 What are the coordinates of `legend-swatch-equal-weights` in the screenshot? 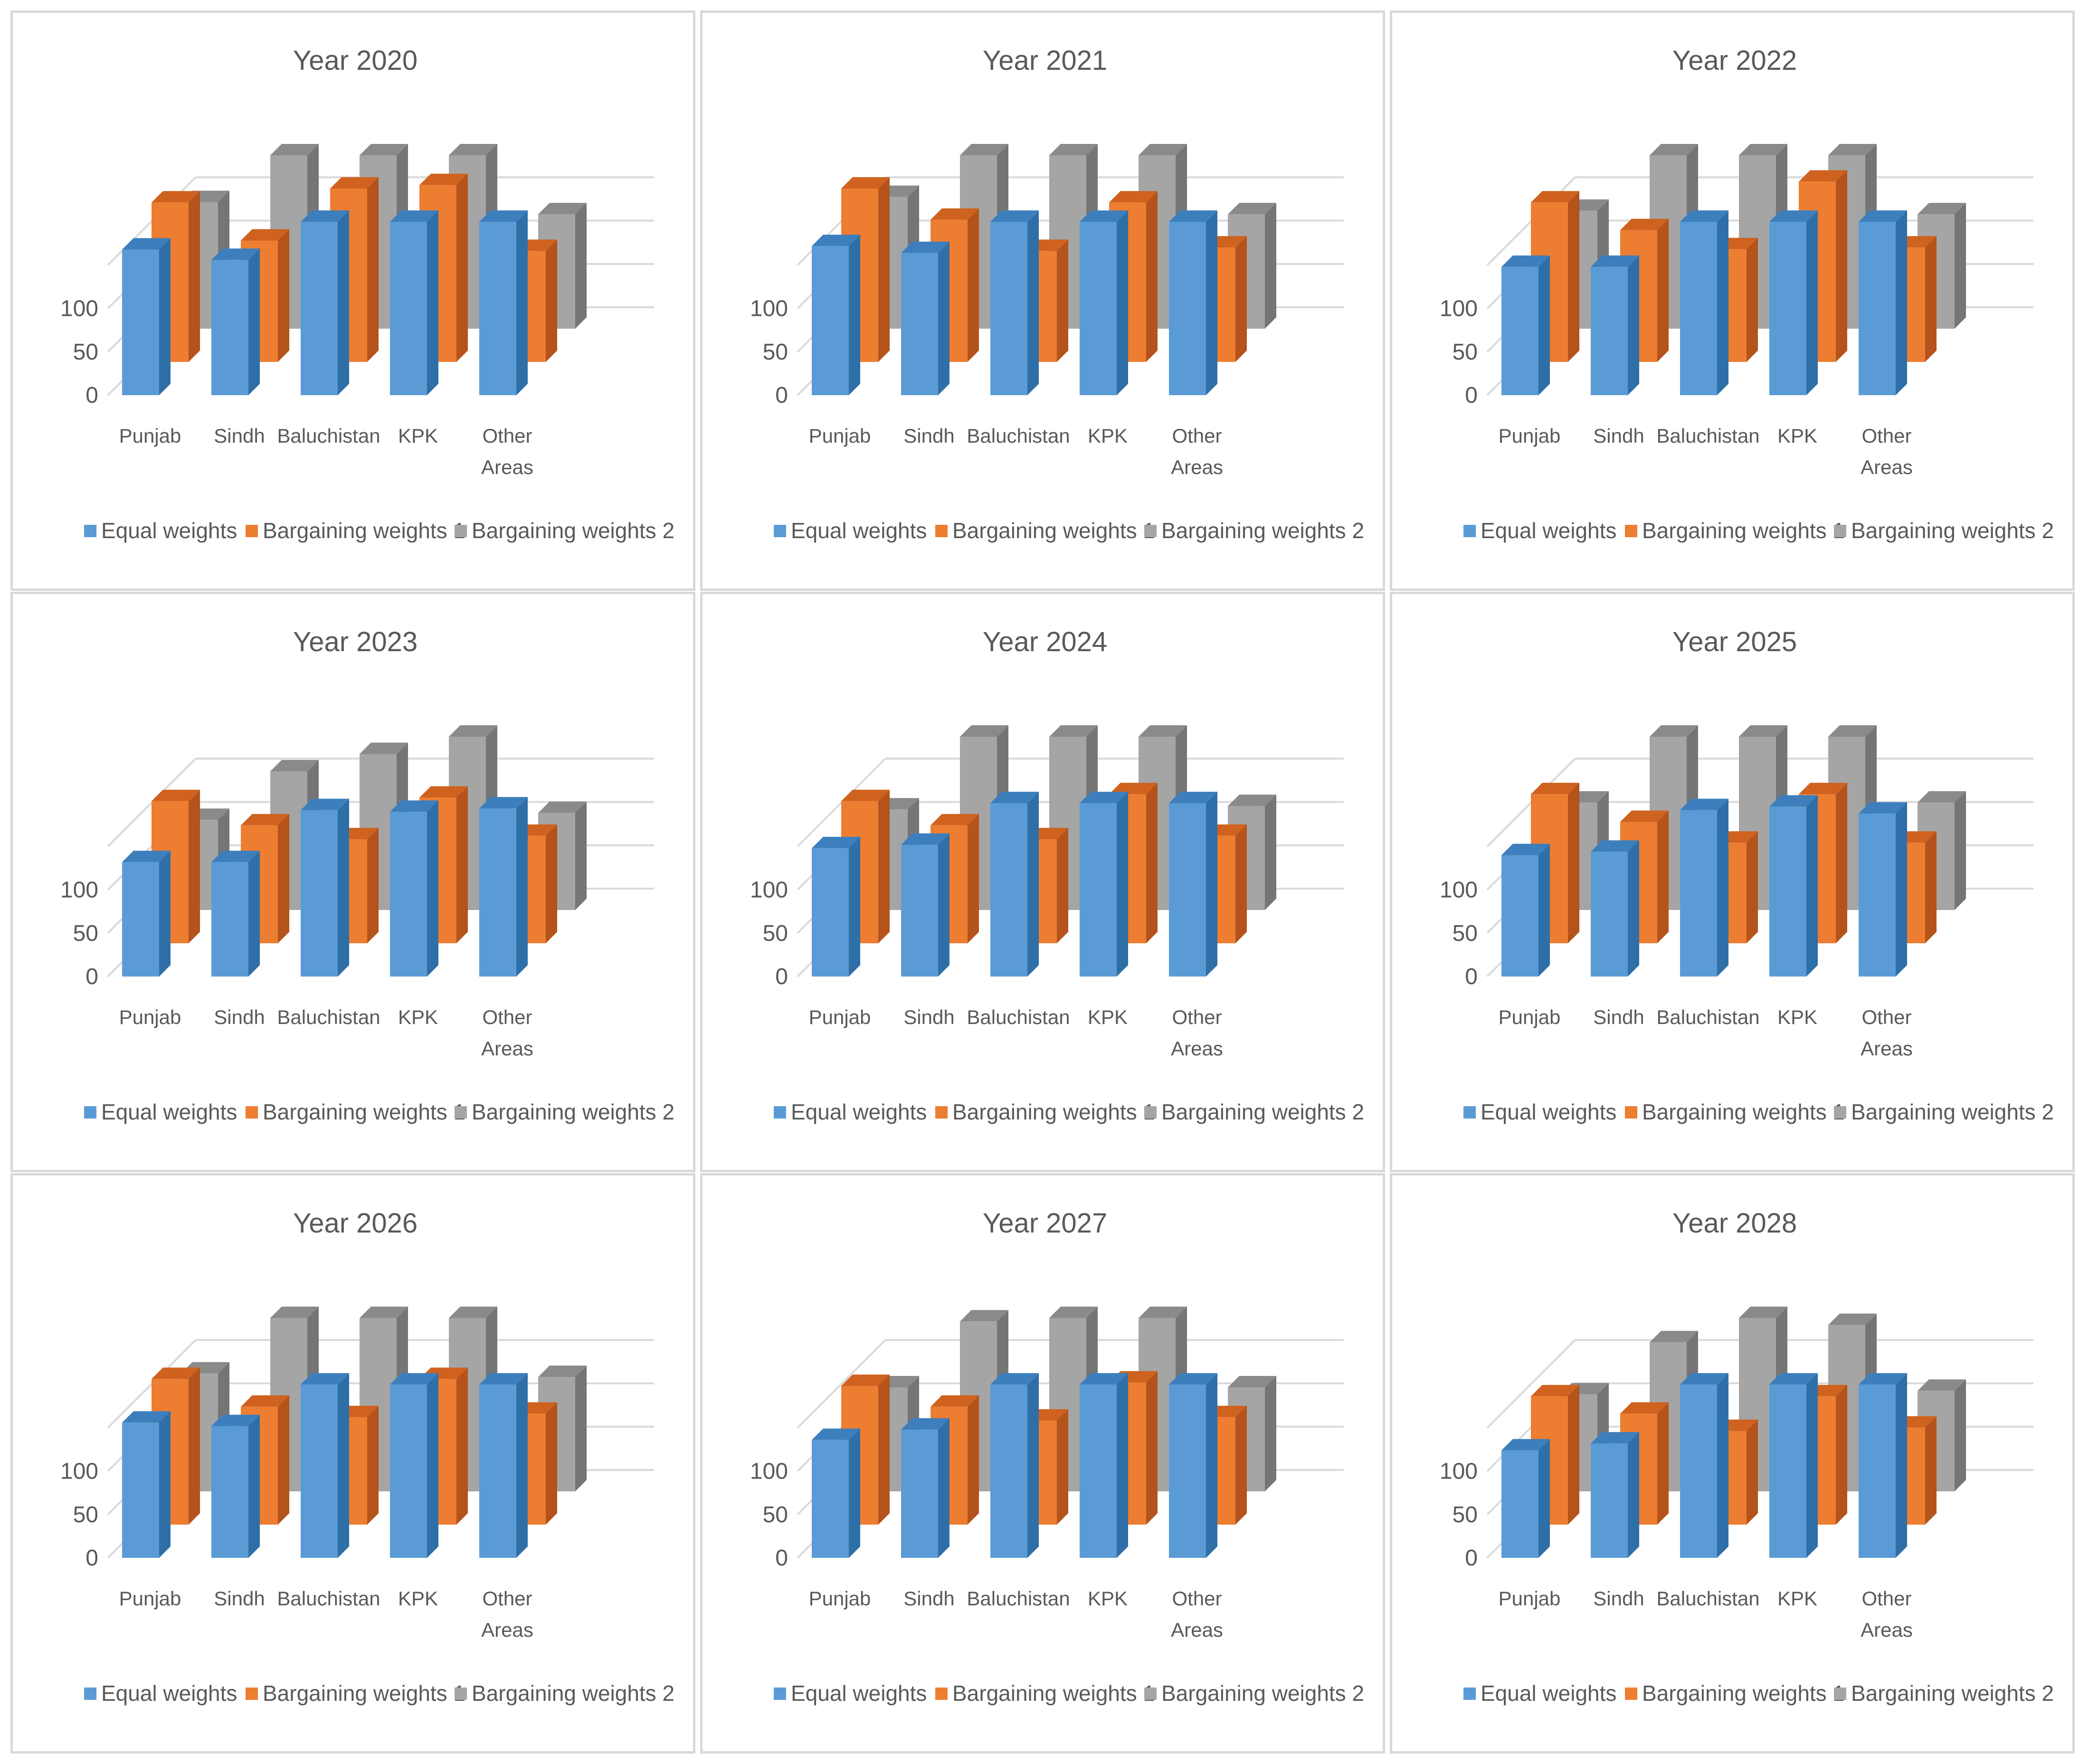 It's located at (90, 531).